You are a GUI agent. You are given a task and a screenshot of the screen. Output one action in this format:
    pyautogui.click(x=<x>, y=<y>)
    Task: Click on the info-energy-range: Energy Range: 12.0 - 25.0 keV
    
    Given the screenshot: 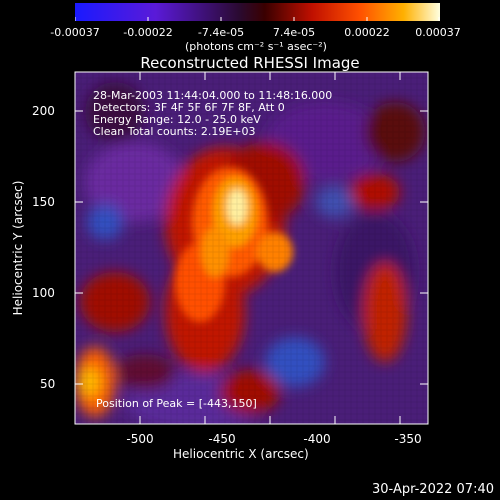 What is the action you would take?
    pyautogui.click(x=177, y=119)
    